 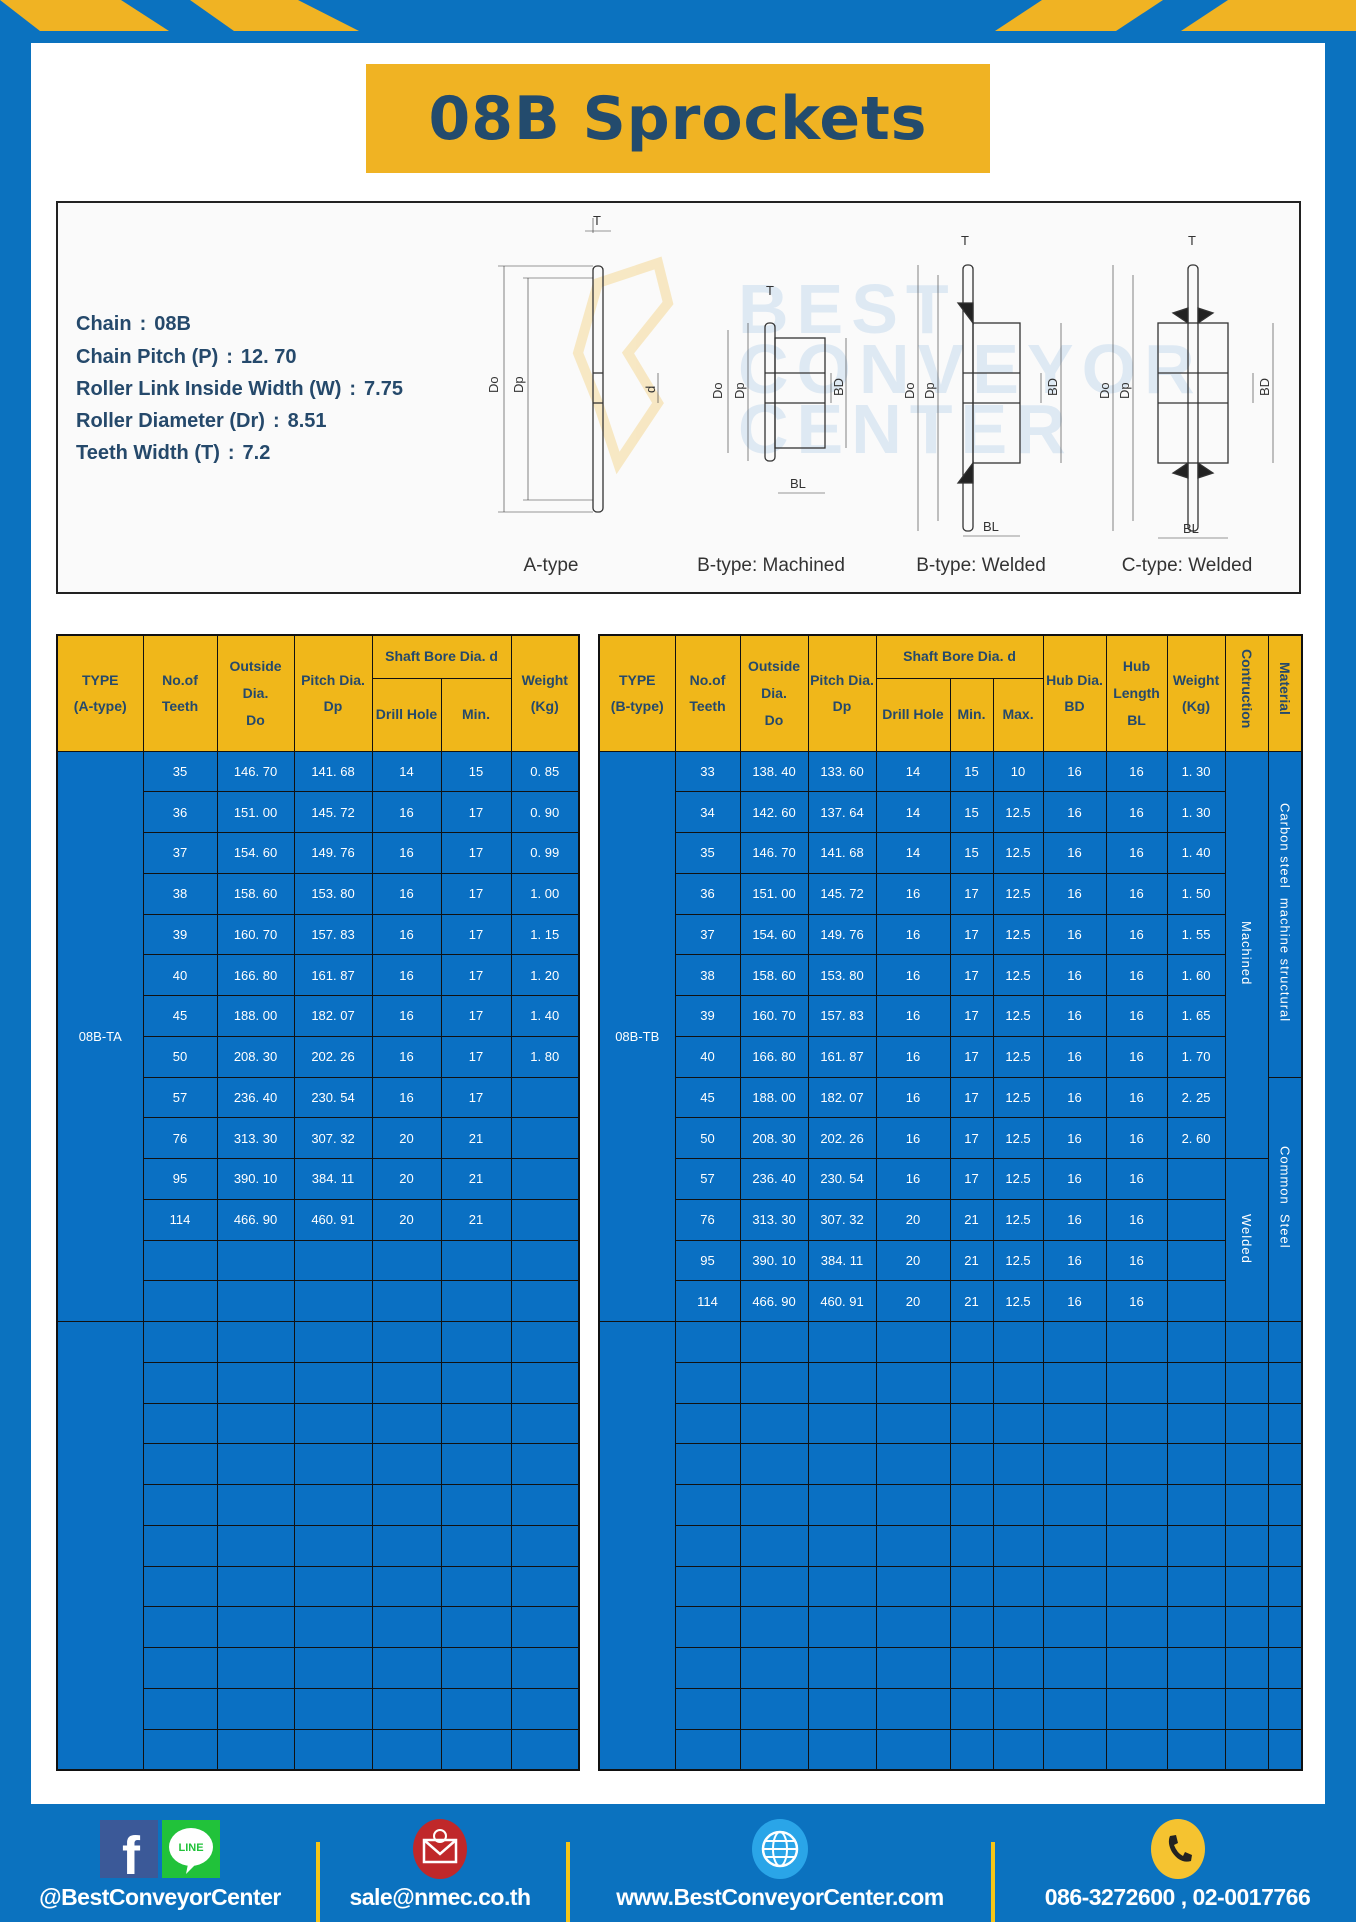 What do you see at coordinates (678, 118) in the screenshot?
I see `title-banner: 08B Sprockets` at bounding box center [678, 118].